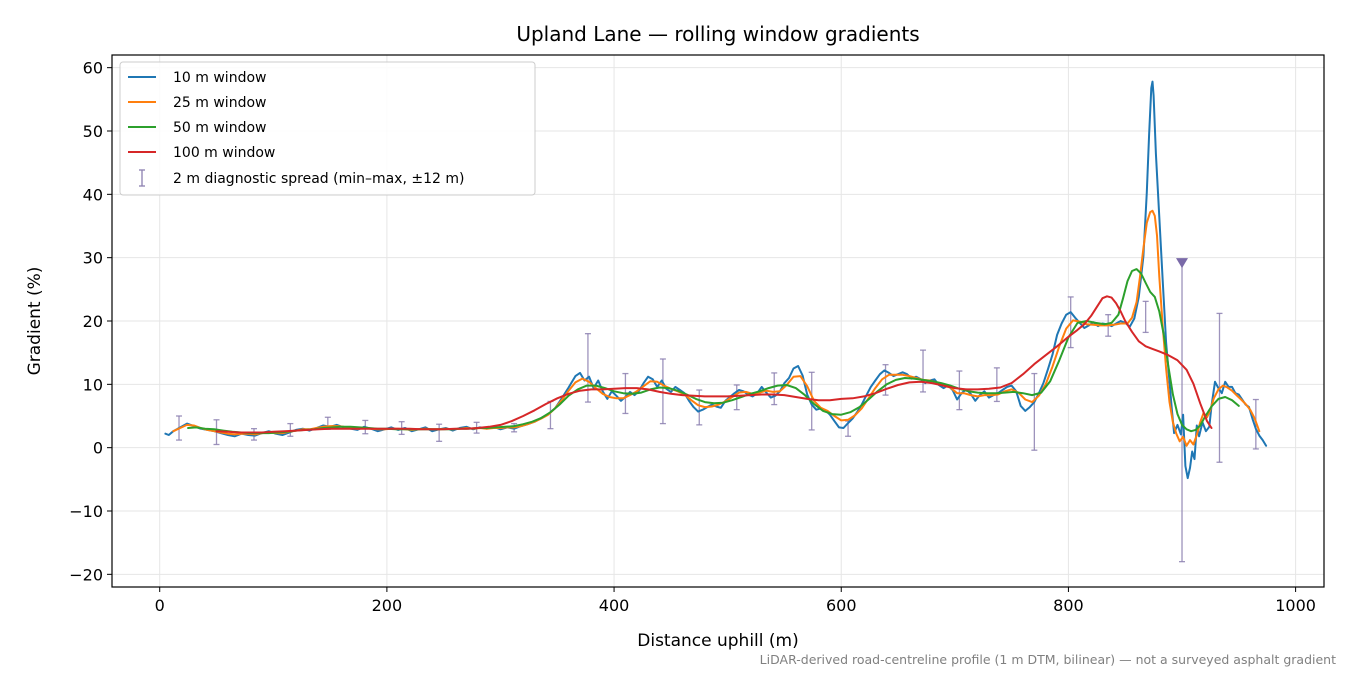 The height and width of the screenshot is (675, 1350). I want to click on legend-label-100m: 100 m window, so click(224, 153).